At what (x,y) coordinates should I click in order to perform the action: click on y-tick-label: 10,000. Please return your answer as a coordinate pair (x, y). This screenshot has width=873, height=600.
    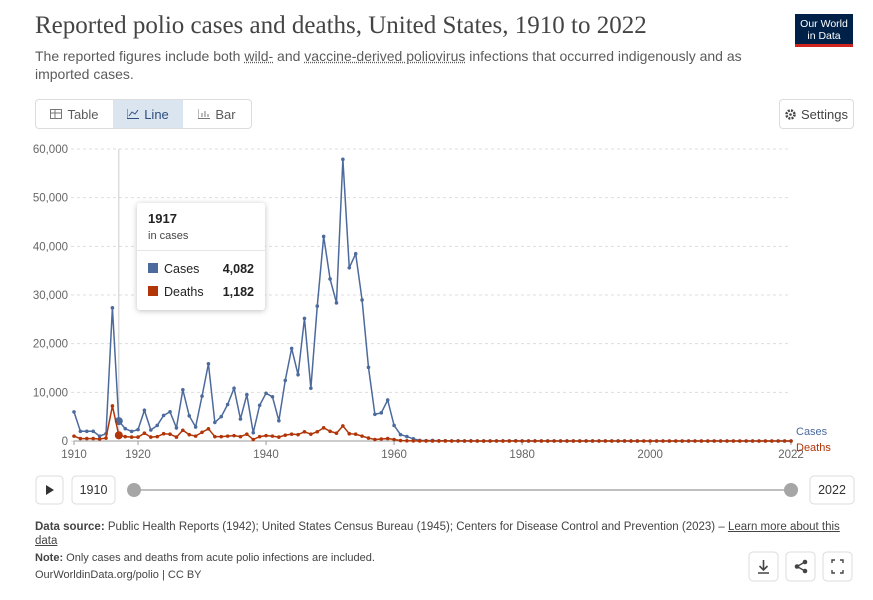
    Looking at the image, I should click on (50, 393).